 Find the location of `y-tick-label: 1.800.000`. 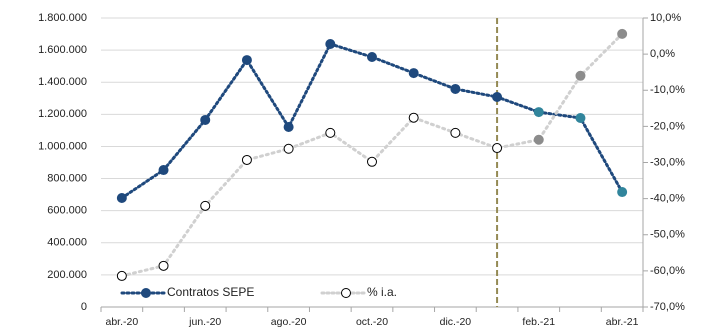

y-tick-label: 1.800.000 is located at coordinates (62, 18).